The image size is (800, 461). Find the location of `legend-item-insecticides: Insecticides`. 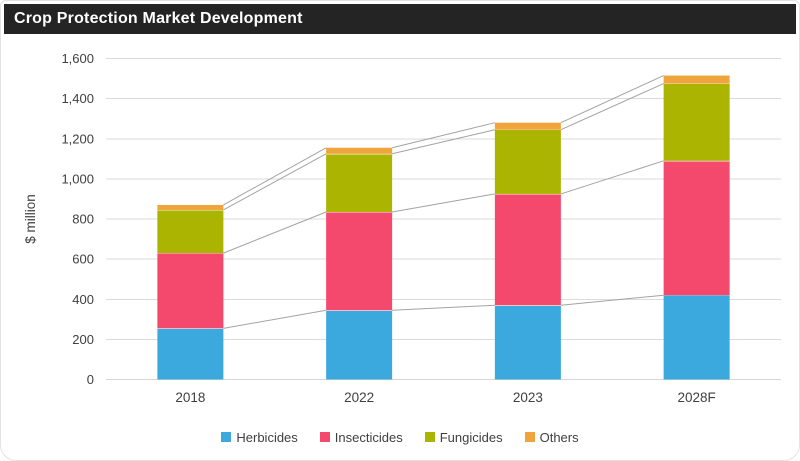

legend-item-insecticides: Insecticides is located at coordinates (361, 437).